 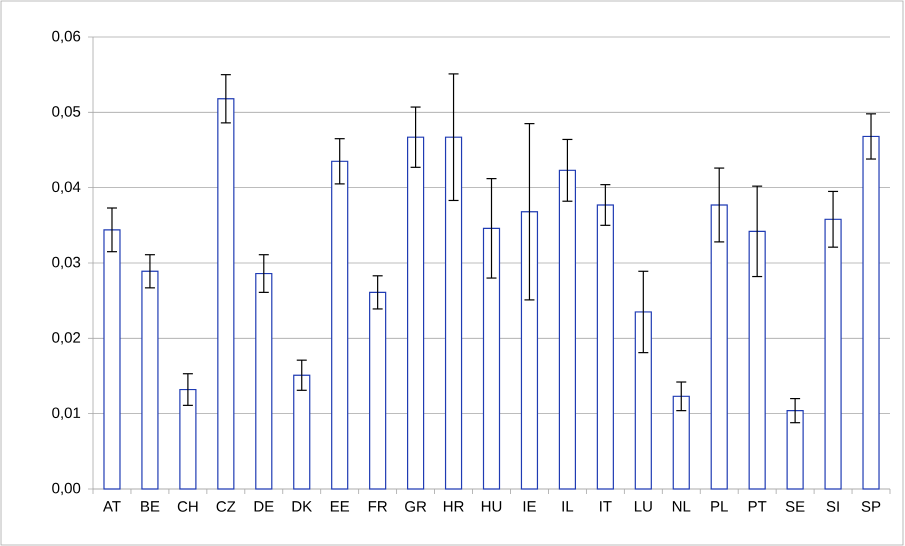 What do you see at coordinates (454, 506) in the screenshot?
I see `x-tick-label: HR` at bounding box center [454, 506].